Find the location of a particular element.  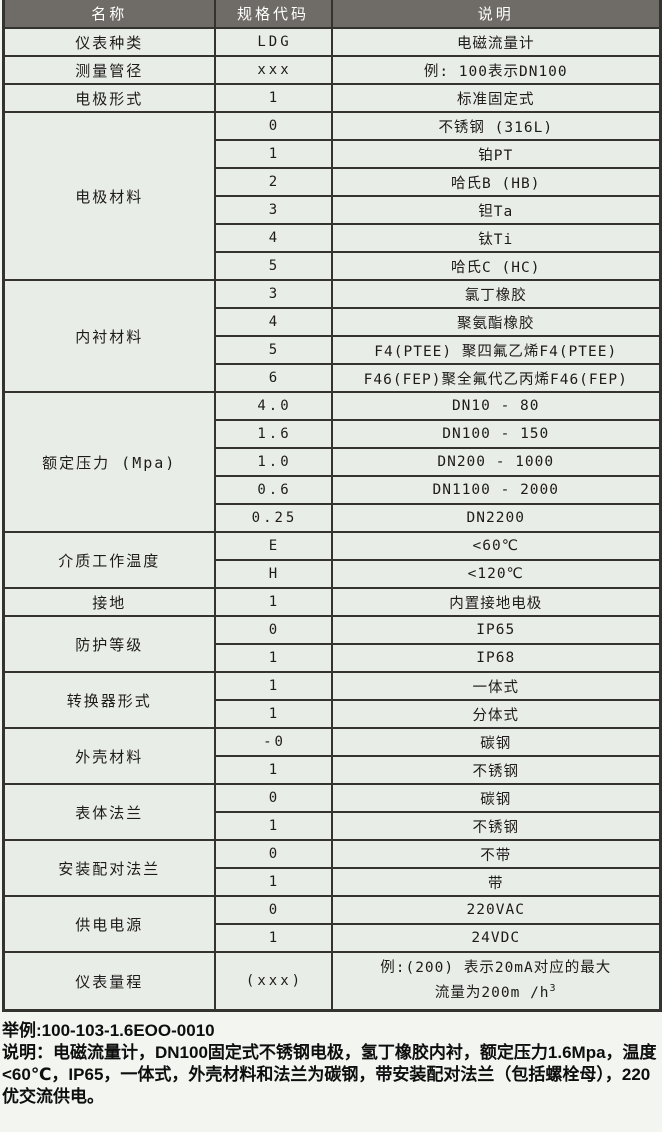

range-desc-line2: 流量为200m /h3 is located at coordinates (496, 993).